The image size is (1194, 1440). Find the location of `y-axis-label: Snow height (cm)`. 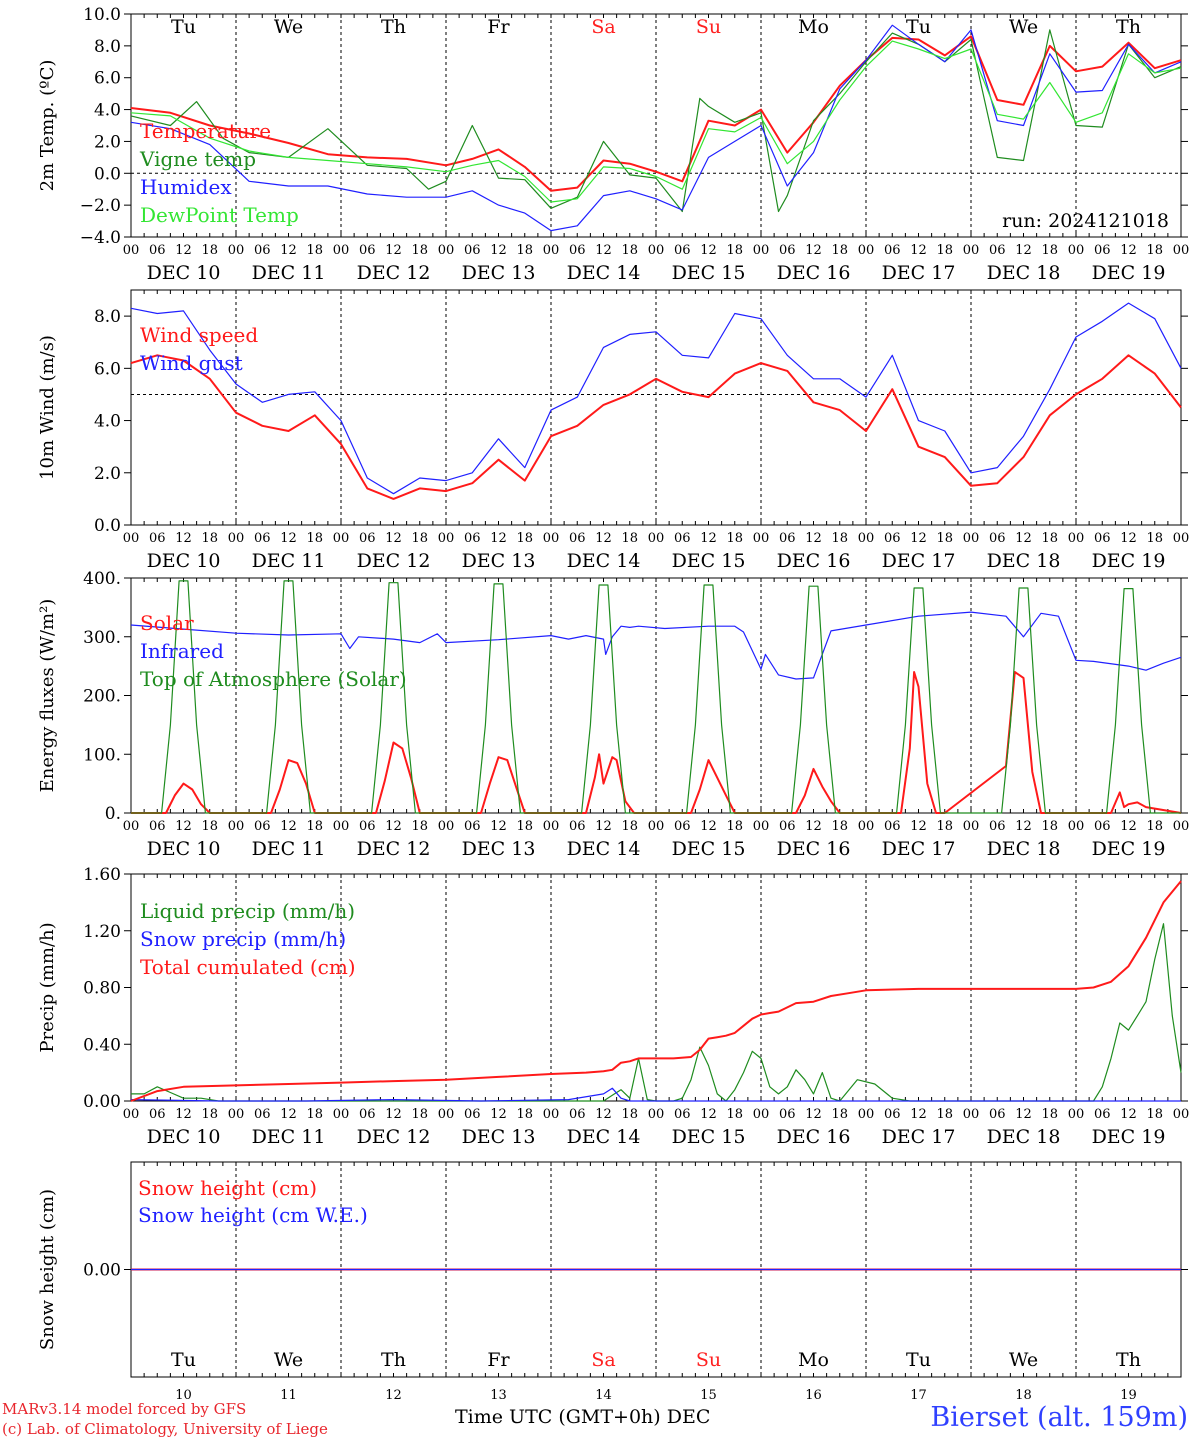

y-axis-label: Snow height (cm) is located at coordinates (47, 1269).